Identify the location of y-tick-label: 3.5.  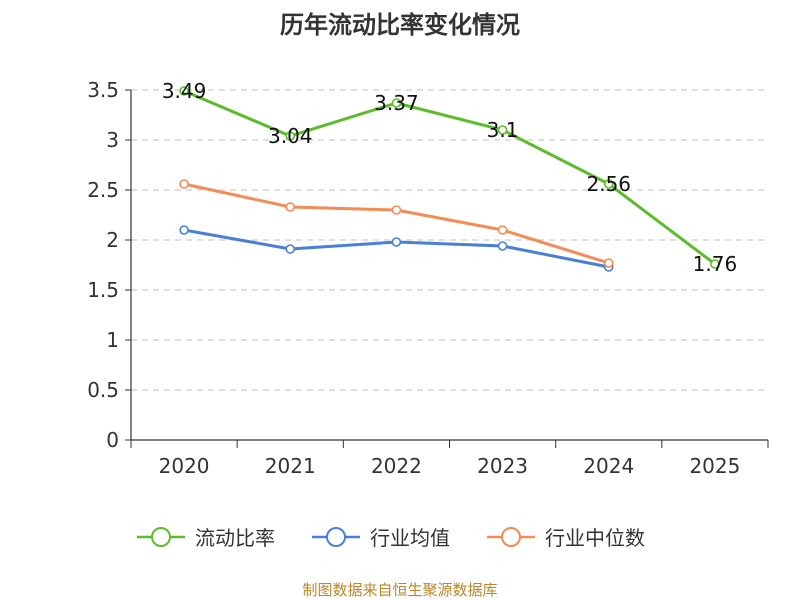
(103, 90).